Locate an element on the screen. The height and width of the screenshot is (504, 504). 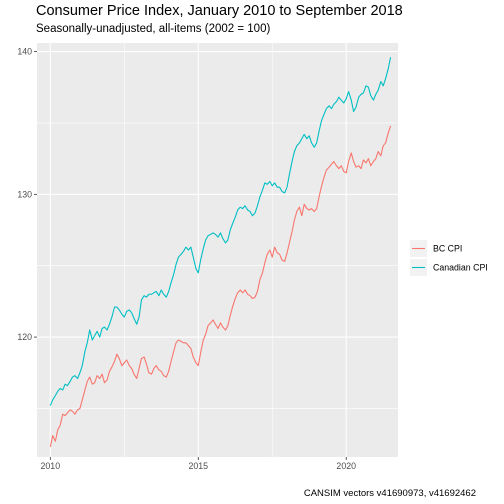
y-axis: 120 130 140 is located at coordinates (27, 194).